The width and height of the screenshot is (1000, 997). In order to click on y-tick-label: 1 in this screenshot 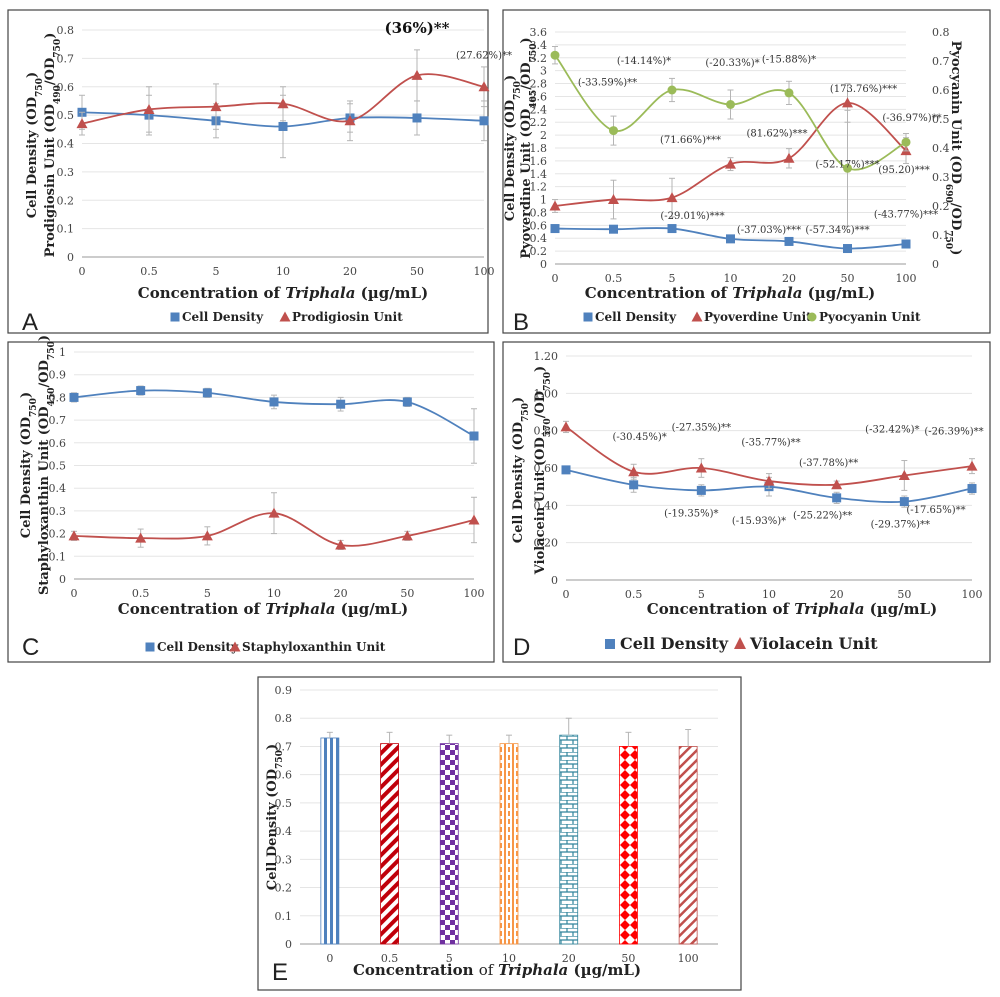, I will do `click(543, 200)`.